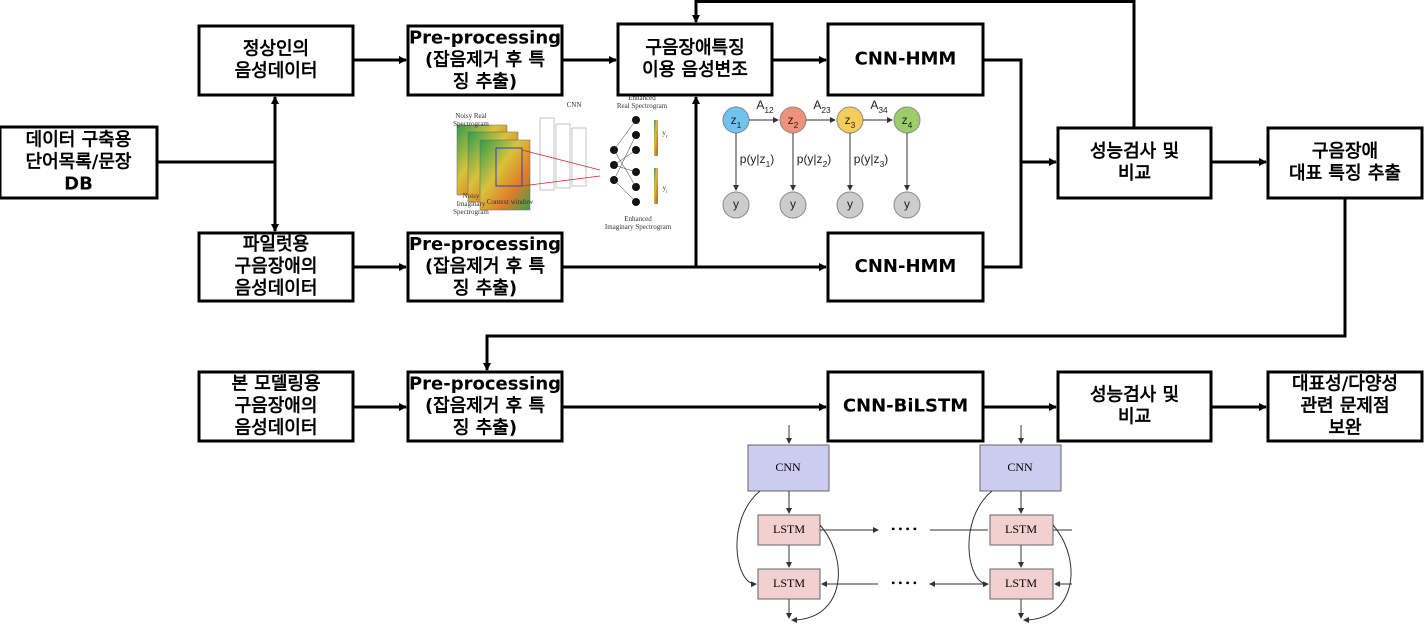 This screenshot has width=1424, height=626. What do you see at coordinates (276, 288) in the screenshot?
I see `node-label: 음성데이터` at bounding box center [276, 288].